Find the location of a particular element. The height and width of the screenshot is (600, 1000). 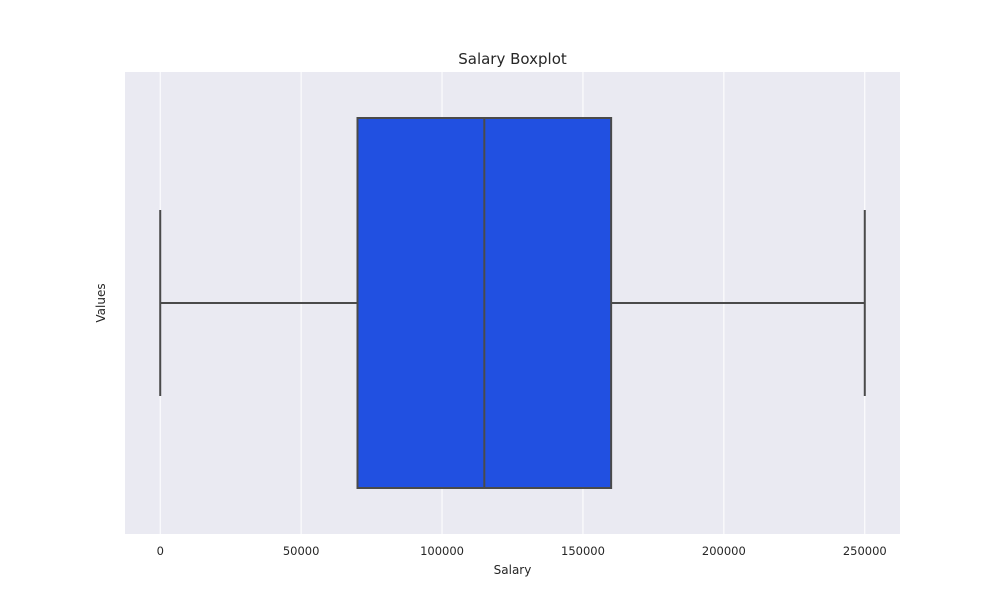

y-axis-label: Values is located at coordinates (101, 302).